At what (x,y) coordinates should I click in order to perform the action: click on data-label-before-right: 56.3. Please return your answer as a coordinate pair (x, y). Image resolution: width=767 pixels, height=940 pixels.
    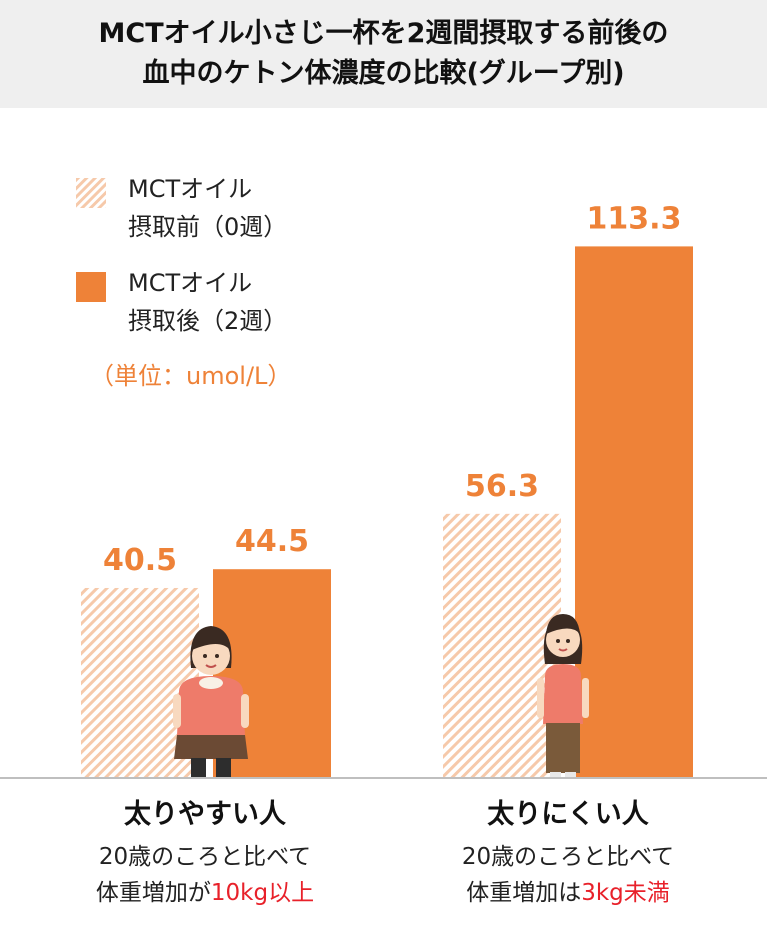
    Looking at the image, I should click on (502, 486).